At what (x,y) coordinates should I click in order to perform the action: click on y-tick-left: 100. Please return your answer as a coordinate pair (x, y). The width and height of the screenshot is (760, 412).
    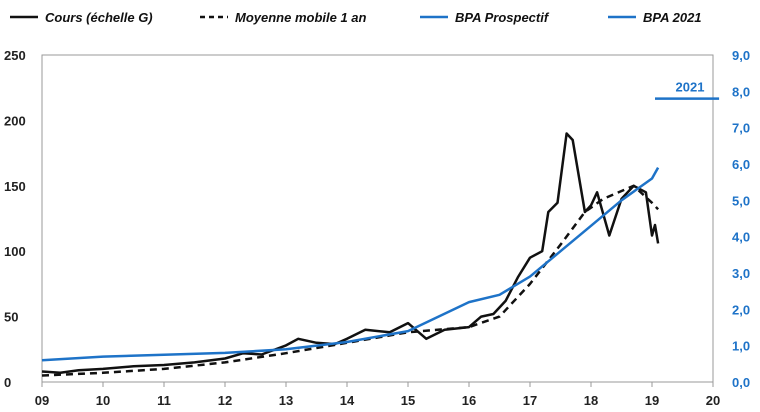
    Looking at the image, I should click on (15, 251).